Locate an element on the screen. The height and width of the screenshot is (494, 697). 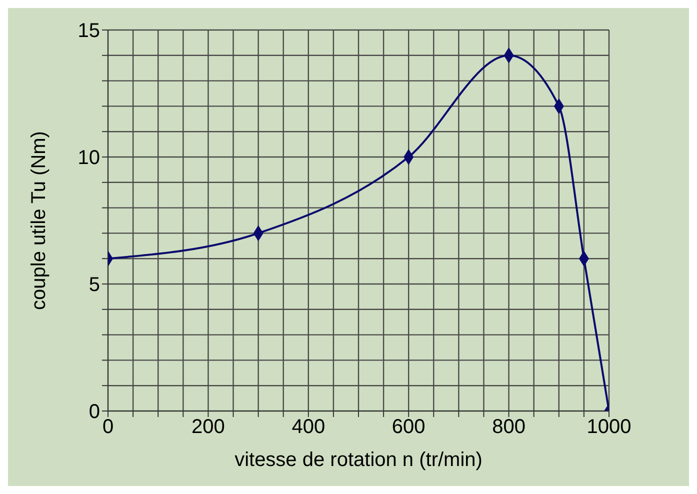
y-tick-label: 0 is located at coordinates (94, 412).